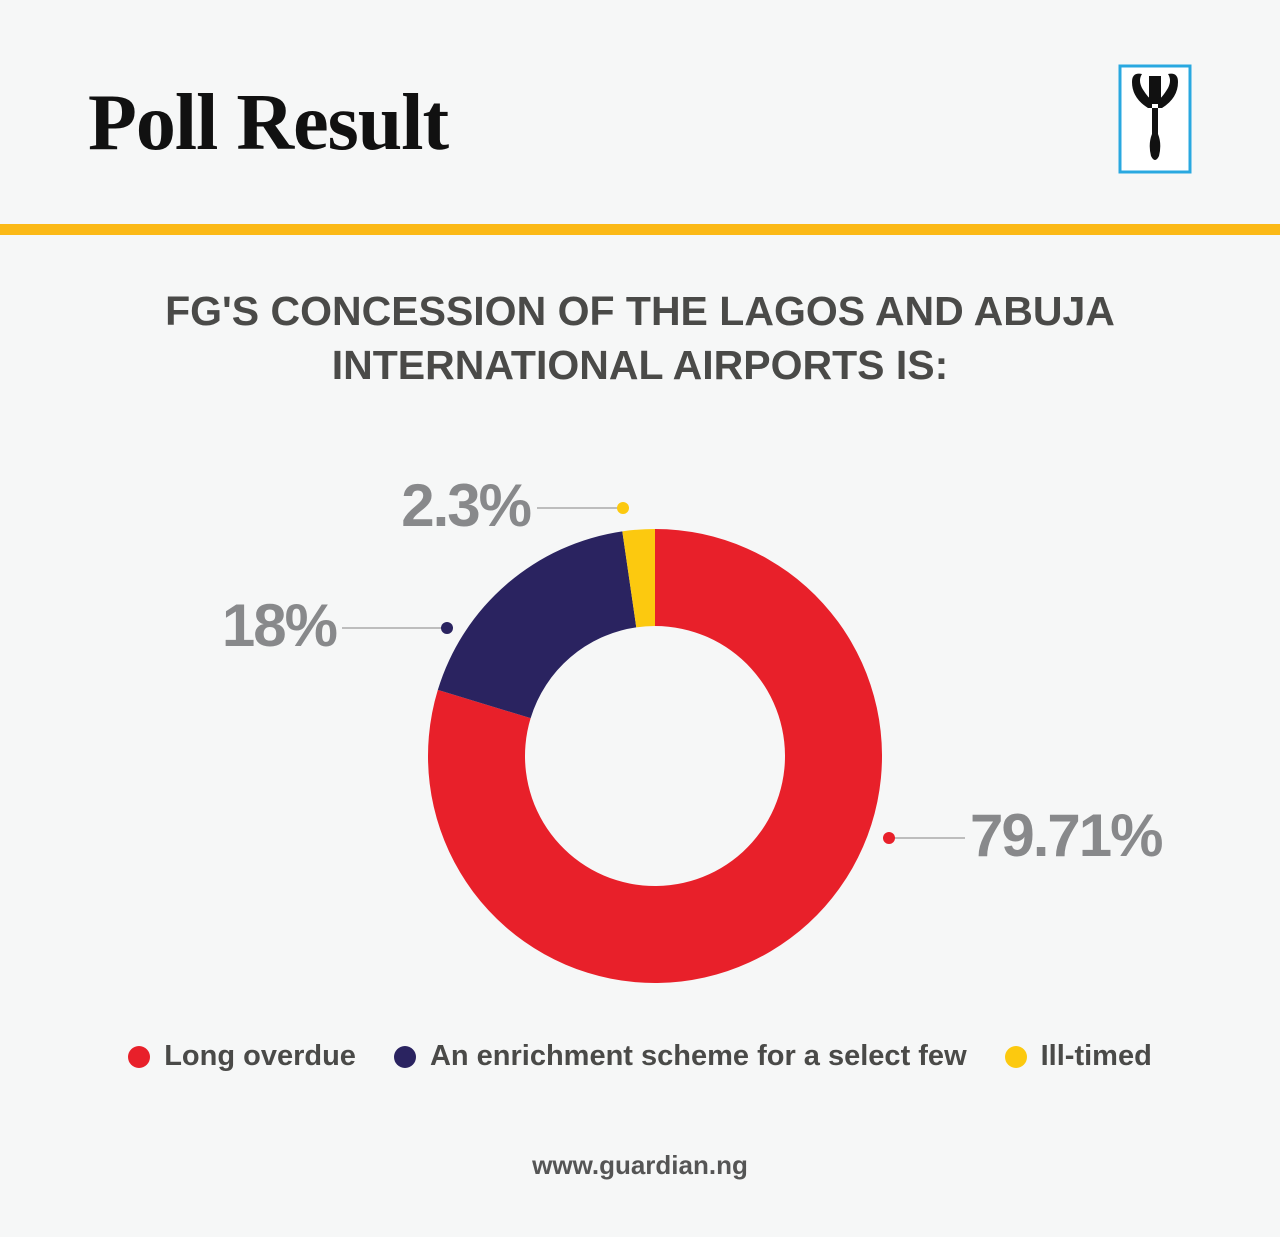  Describe the element at coordinates (260, 1056) in the screenshot. I see `legend-label: Long overdue` at that location.